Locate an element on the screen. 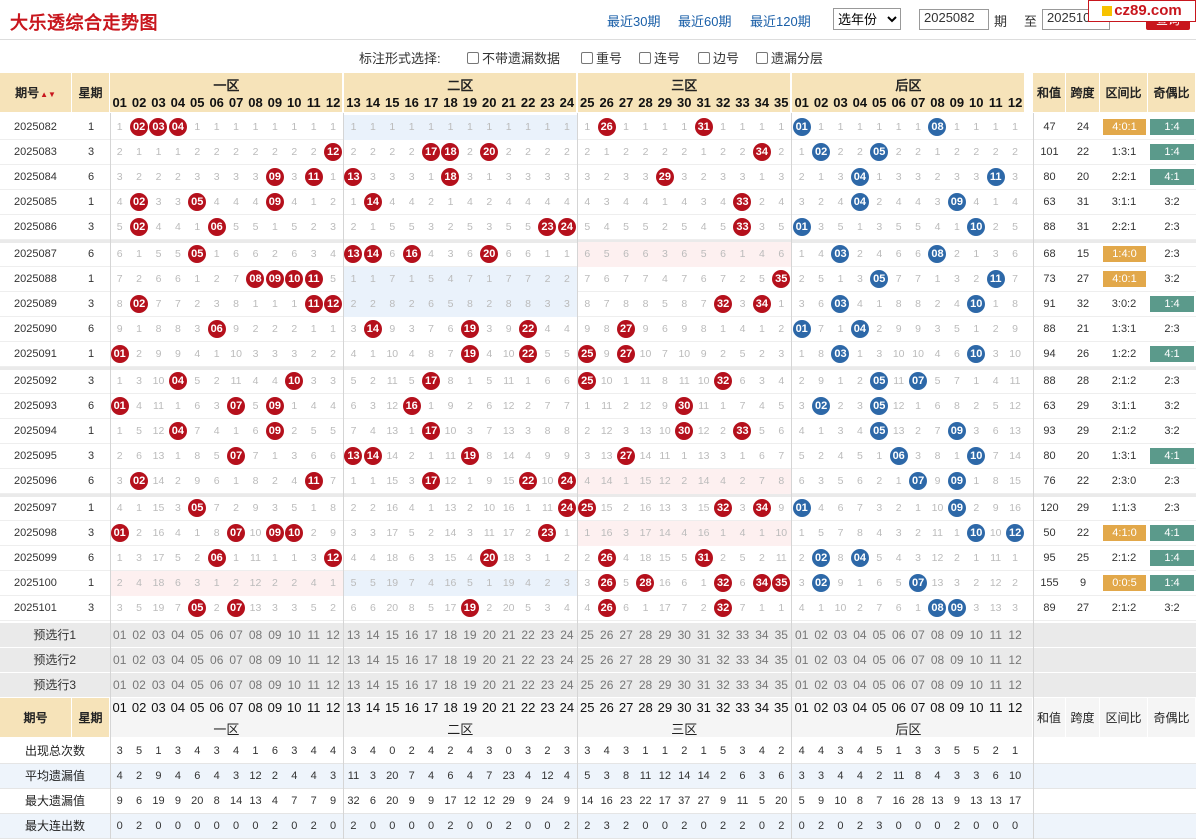 This screenshot has width=1196, height=840. option-no-omission: 不带遗漏数据 is located at coordinates (513, 57).